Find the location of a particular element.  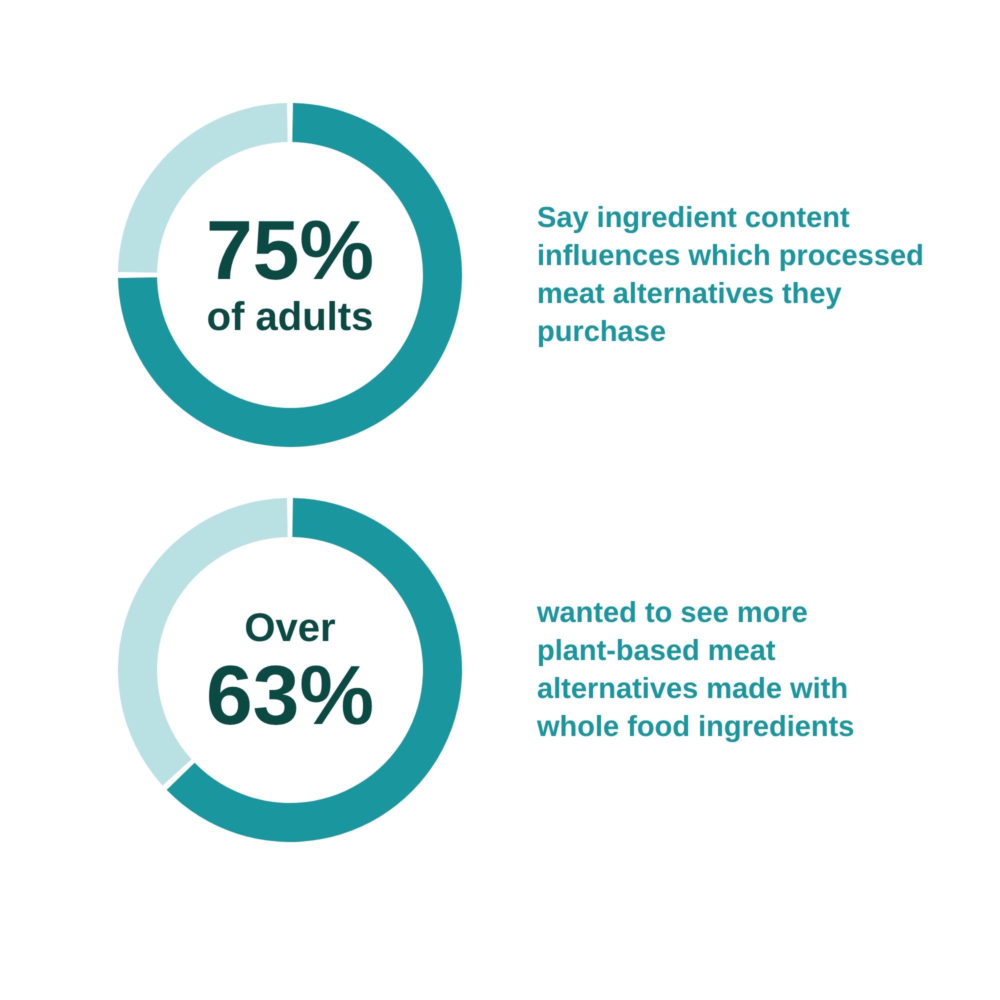

text: Say ingredient content influences which processed meat alternatives they purchase is located at coordinates (734, 275).